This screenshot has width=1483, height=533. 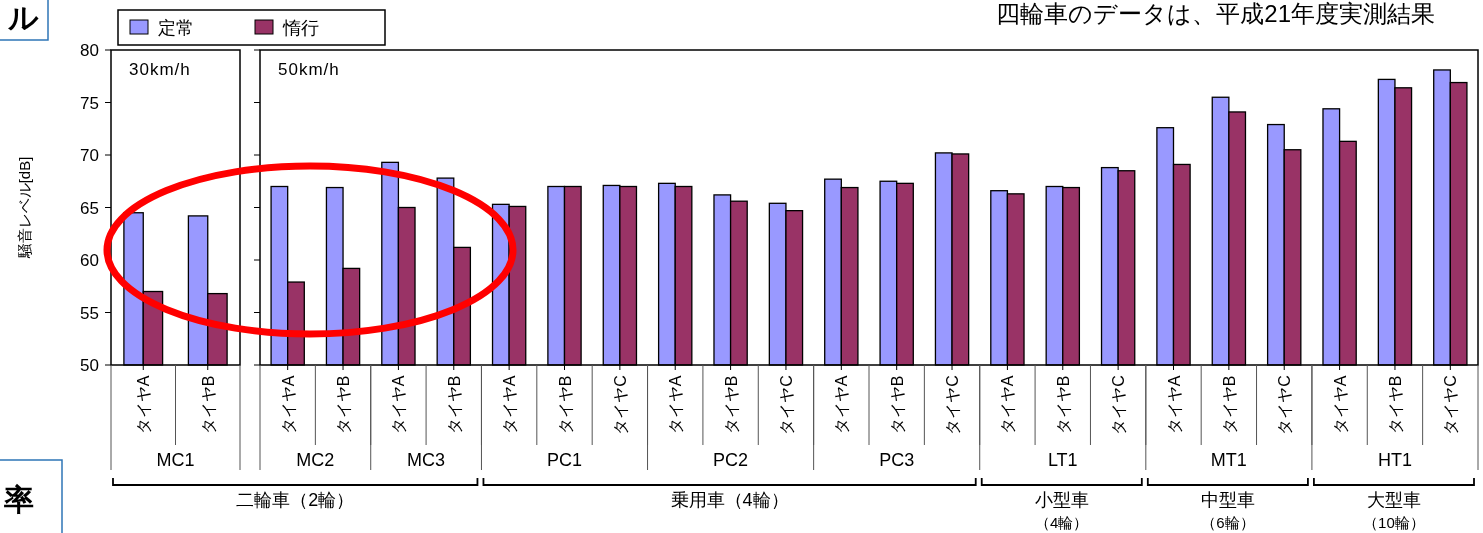 I want to click on text: MC1, so click(x=175, y=460).